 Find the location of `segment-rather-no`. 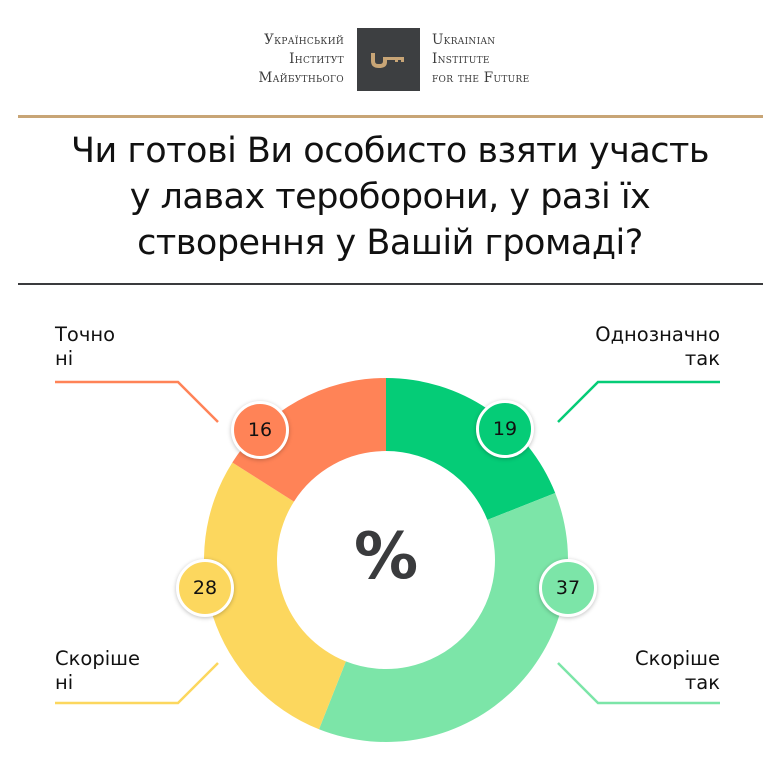

segment-rather-no is located at coordinates (275, 596).